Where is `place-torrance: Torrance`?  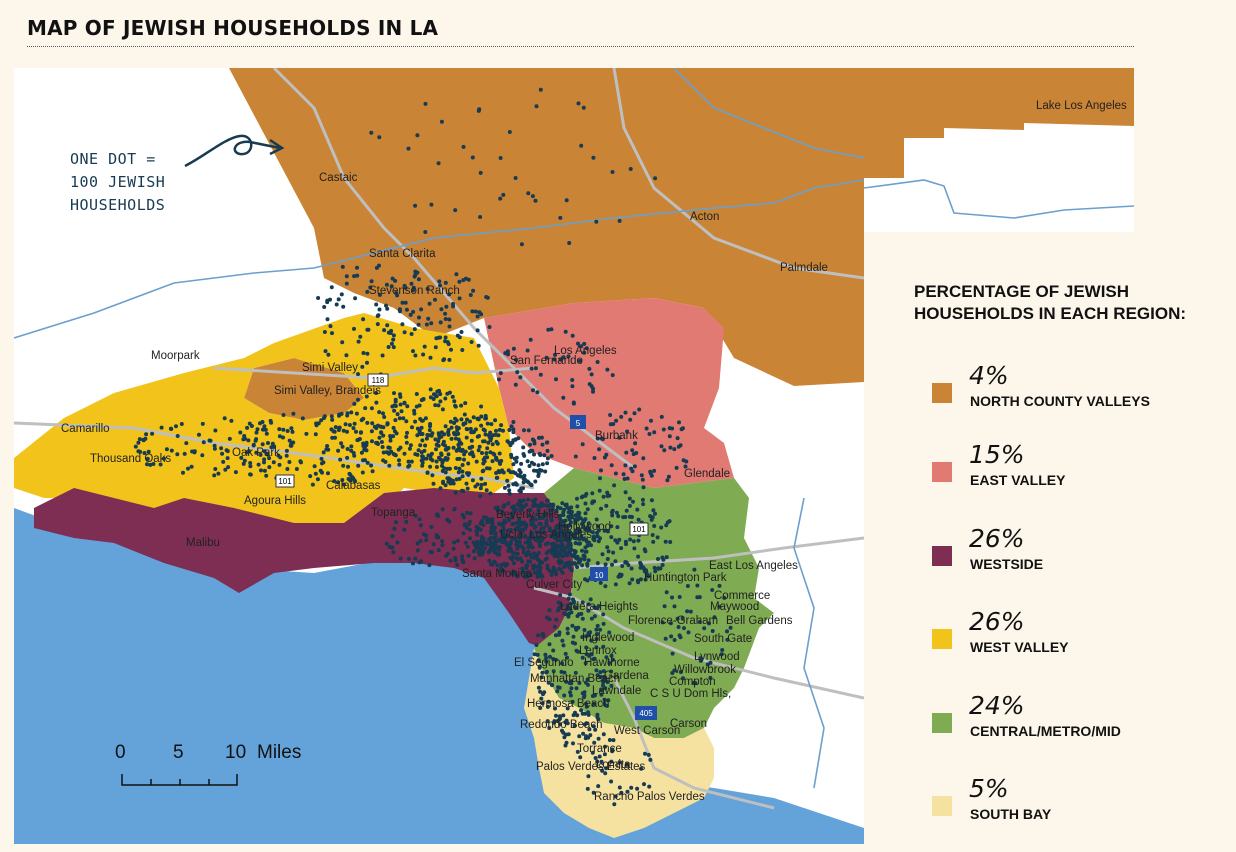 place-torrance: Torrance is located at coordinates (599, 749).